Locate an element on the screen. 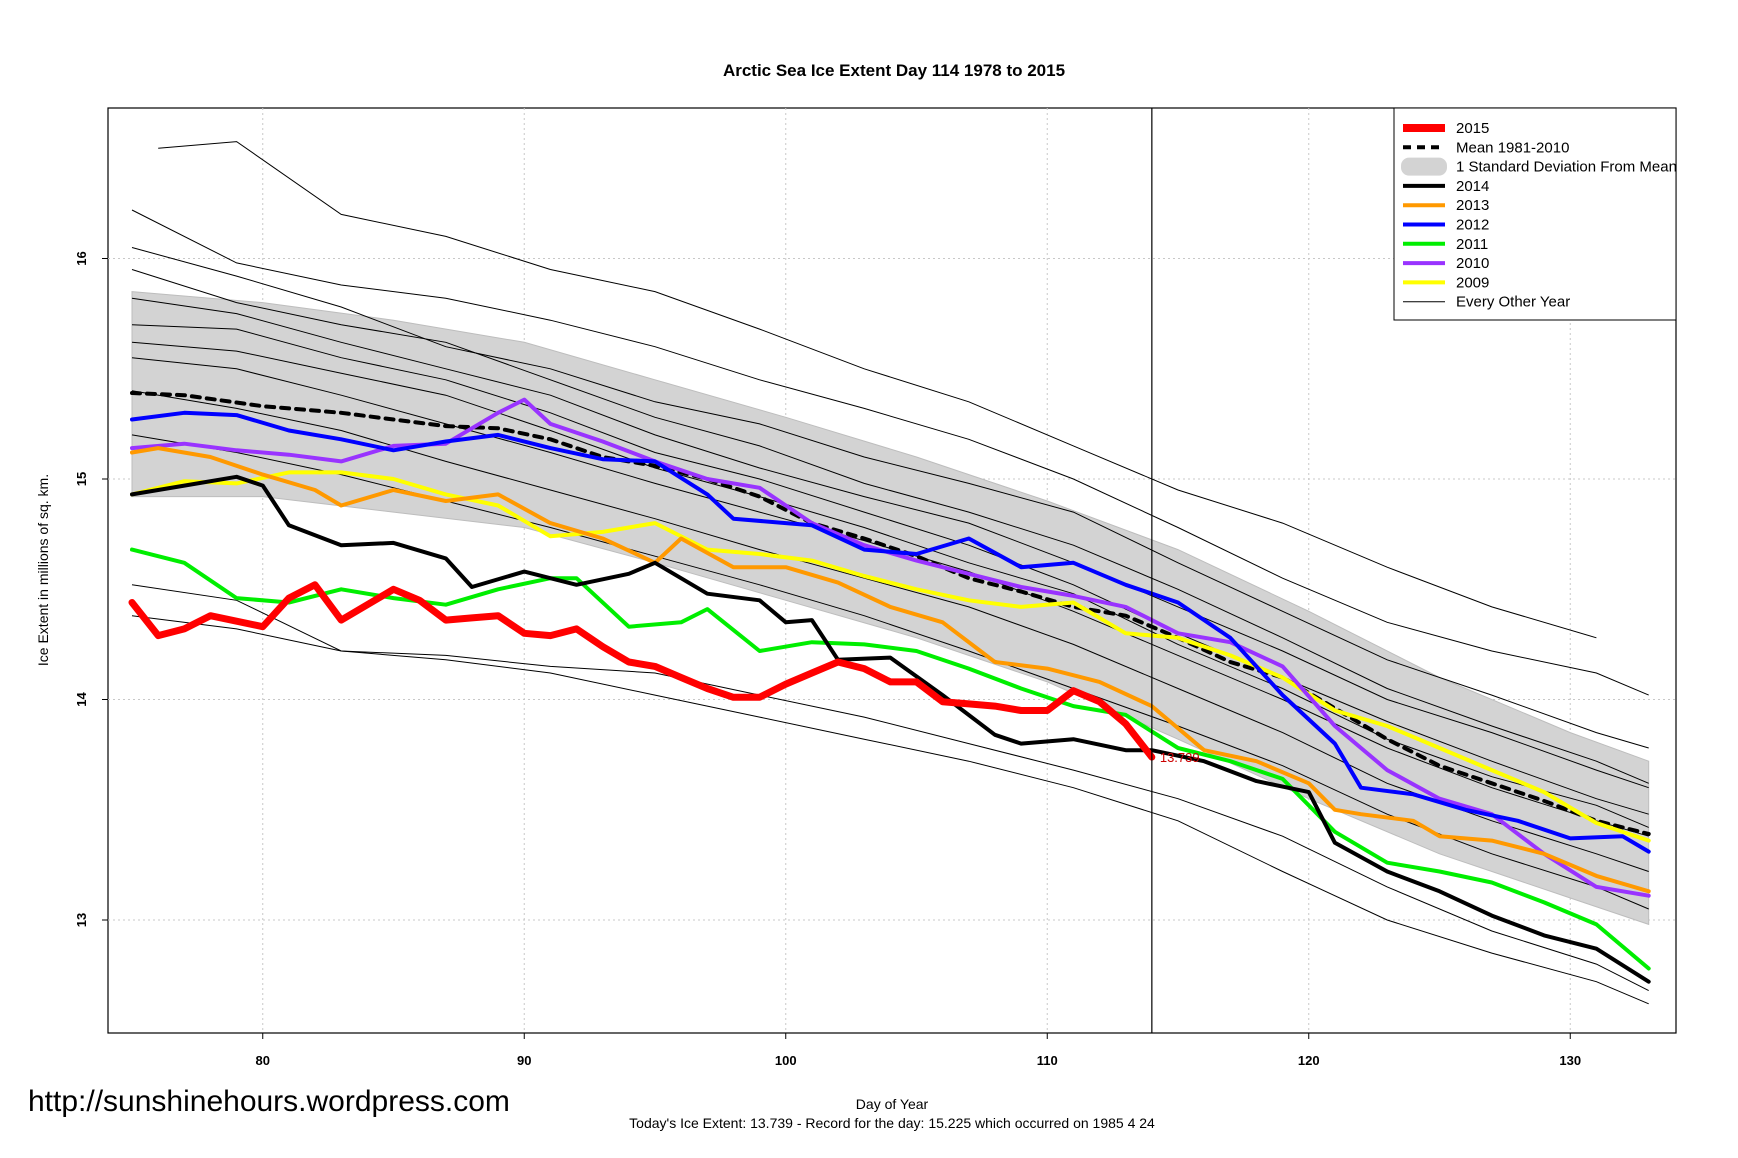 The height and width of the screenshot is (1158, 1738). x-tick-label: 100 is located at coordinates (786, 1060).